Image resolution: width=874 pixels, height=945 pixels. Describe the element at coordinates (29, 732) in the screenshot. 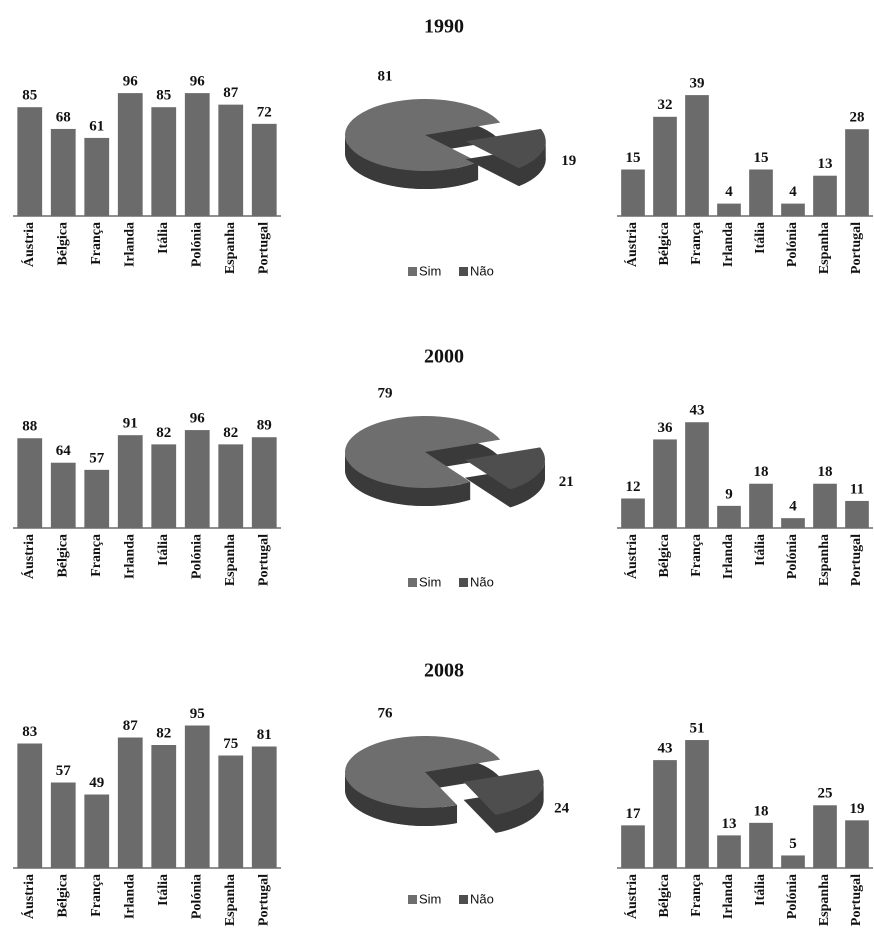

I see `value-label: 83` at that location.